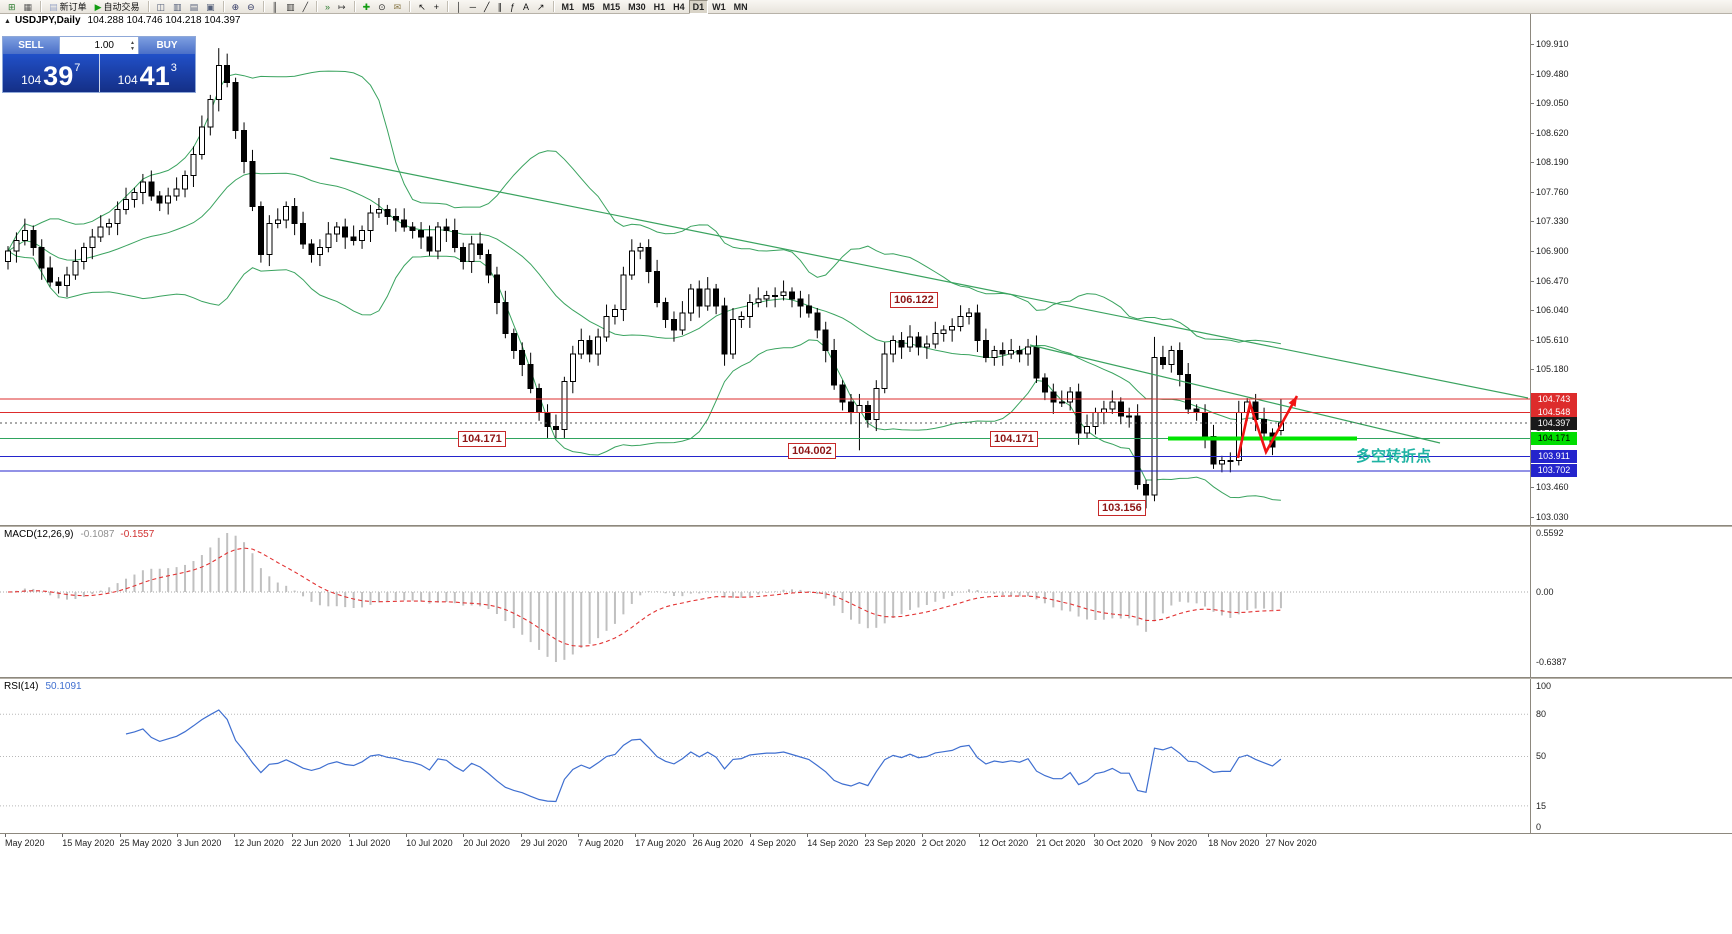 This screenshot has height=934, width=1732. I want to click on timeframe-m1: M1, so click(568, 7).